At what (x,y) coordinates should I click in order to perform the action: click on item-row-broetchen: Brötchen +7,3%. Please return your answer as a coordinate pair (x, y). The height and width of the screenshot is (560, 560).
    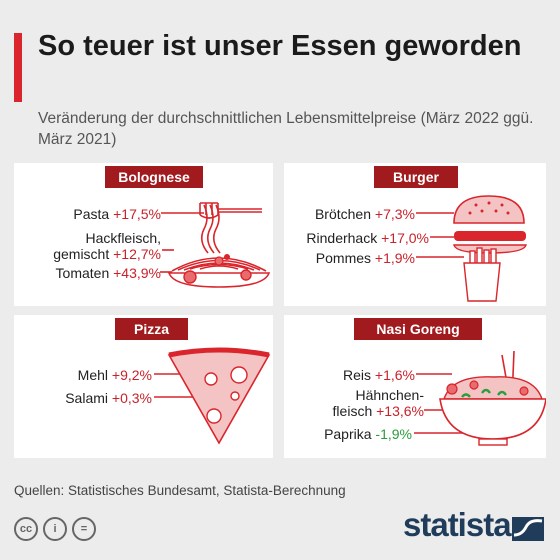
    Looking at the image, I should click on (365, 214).